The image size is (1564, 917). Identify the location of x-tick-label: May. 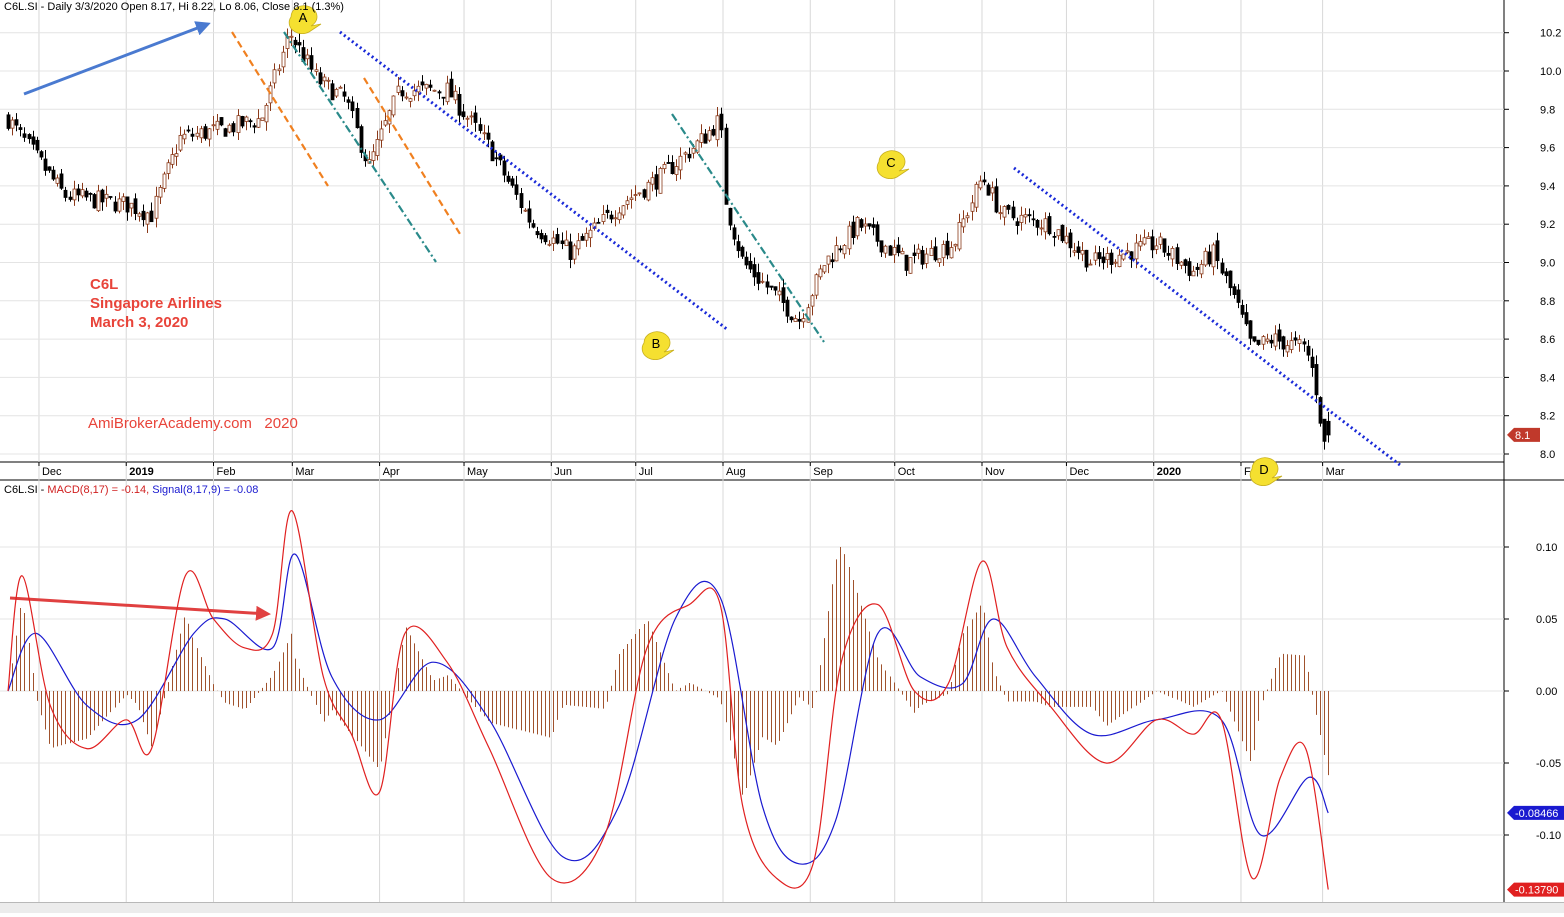
(477, 472).